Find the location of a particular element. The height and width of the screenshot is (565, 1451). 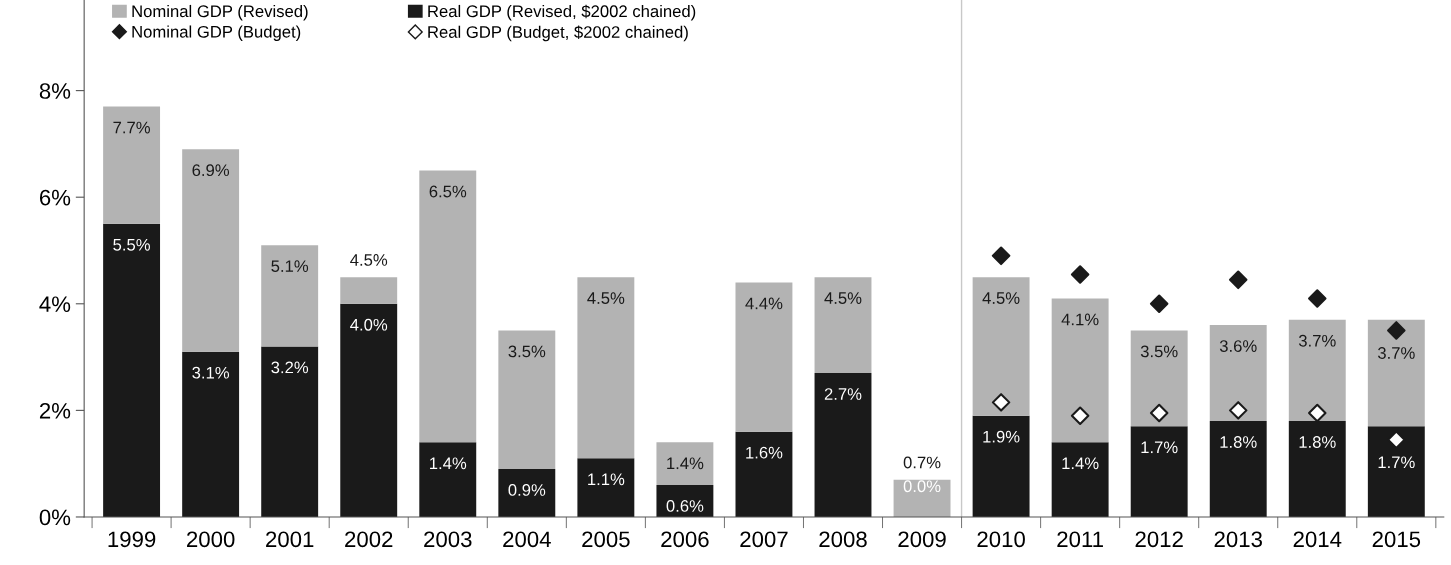

x-tick-label: 2013 is located at coordinates (1238, 539).